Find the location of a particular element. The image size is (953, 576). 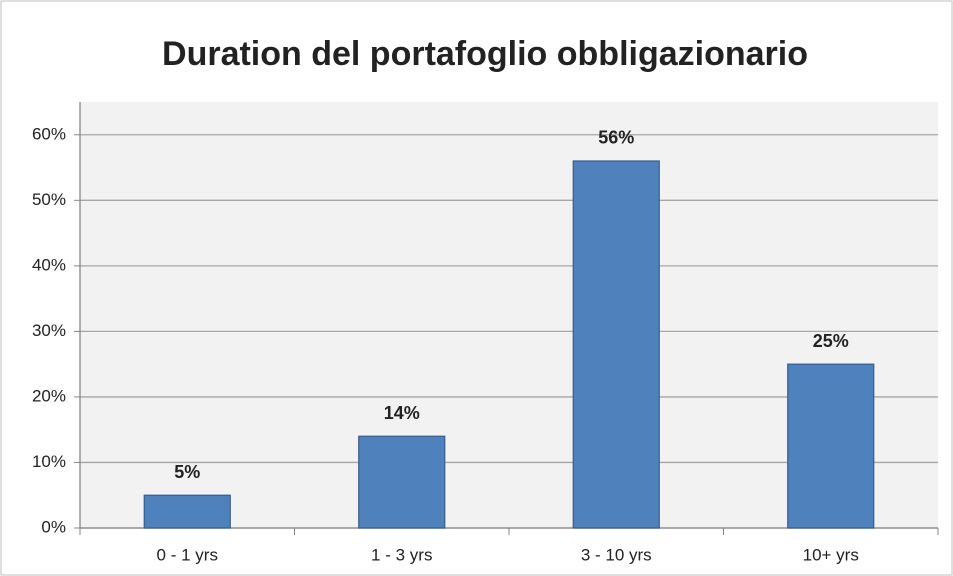

value-label: 25% is located at coordinates (831, 341).